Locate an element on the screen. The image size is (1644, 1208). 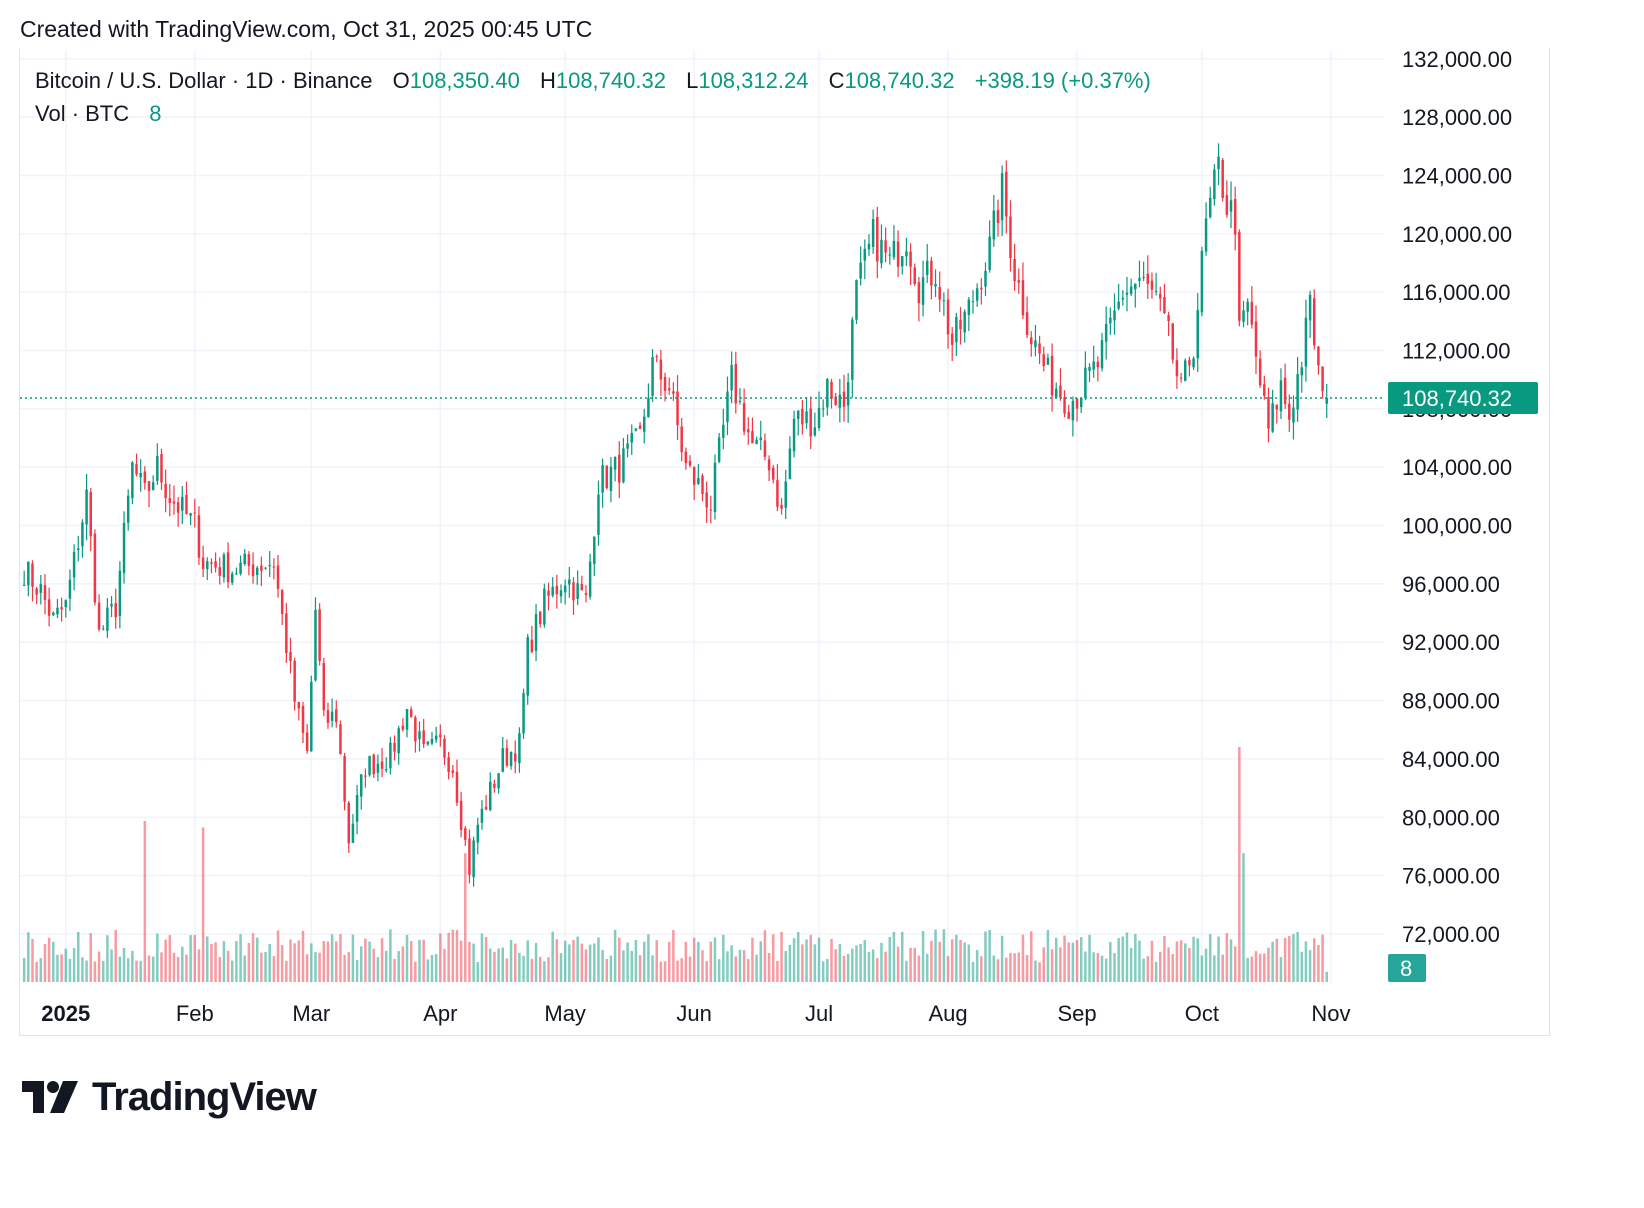
price-tick-label: 84,000.00 is located at coordinates (1451, 759).